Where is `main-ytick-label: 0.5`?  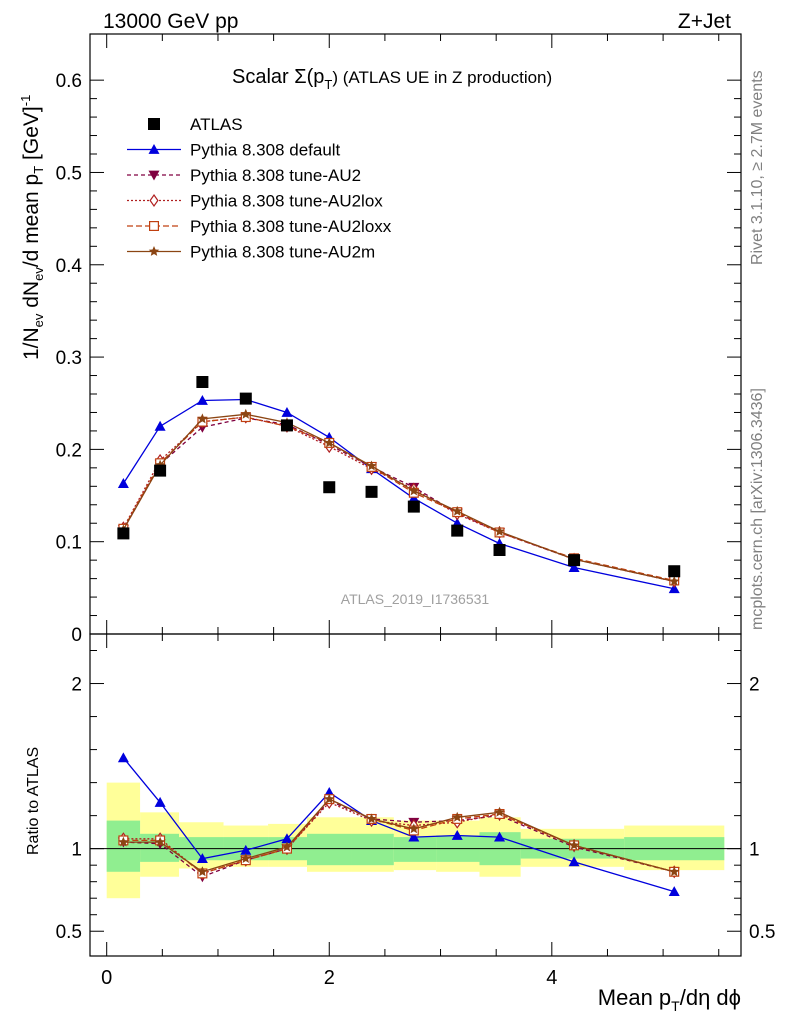 main-ytick-label: 0.5 is located at coordinates (69, 173).